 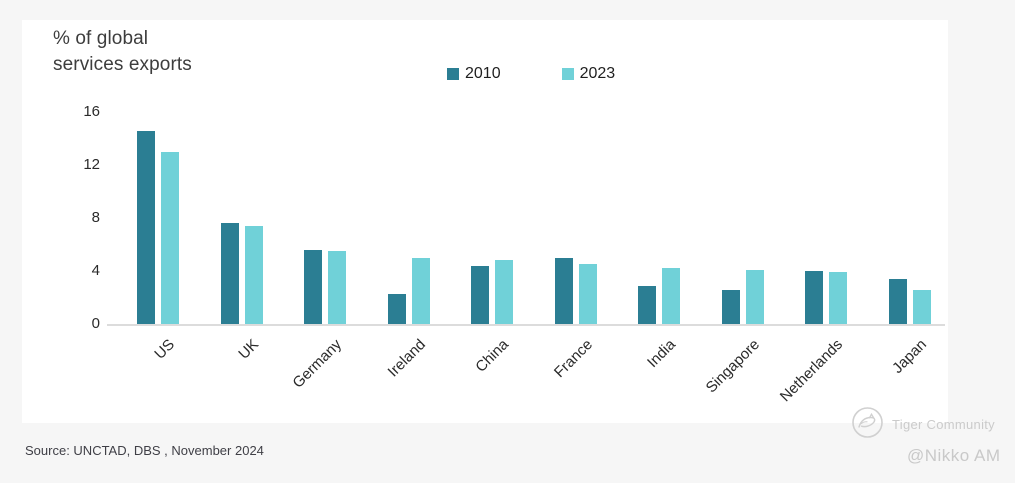 I want to click on y-axis-tick-label: 8, so click(x=95, y=217).